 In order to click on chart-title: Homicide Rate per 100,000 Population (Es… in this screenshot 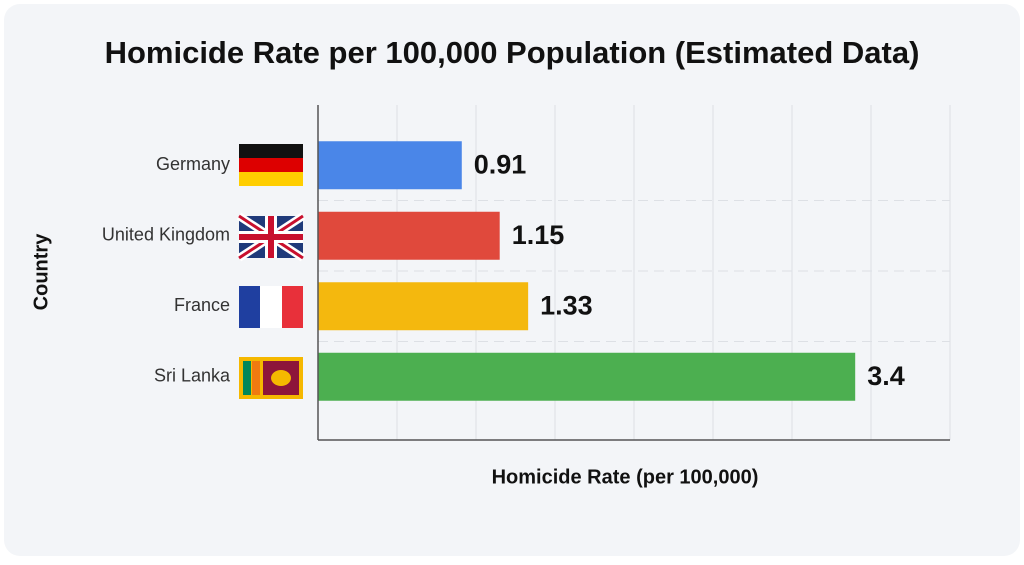, I will do `click(512, 52)`.